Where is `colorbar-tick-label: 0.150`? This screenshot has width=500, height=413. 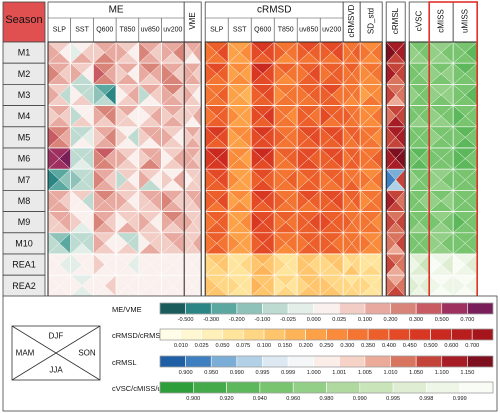 colorbar-tick-label: 0.150 is located at coordinates (285, 346).